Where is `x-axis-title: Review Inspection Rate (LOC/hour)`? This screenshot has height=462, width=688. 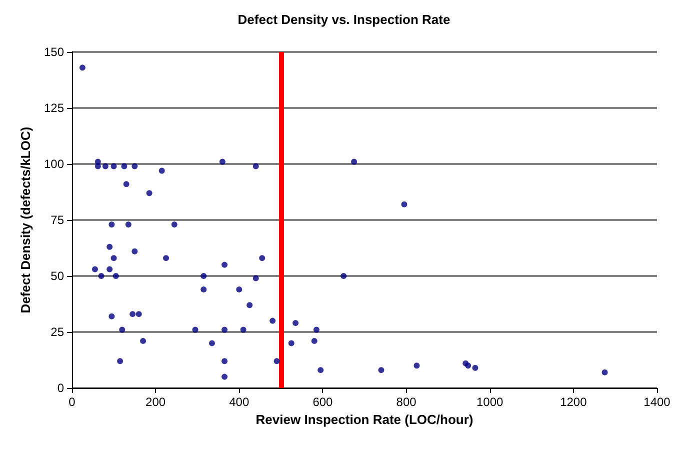 x-axis-title: Review Inspection Rate (LOC/hour) is located at coordinates (365, 419).